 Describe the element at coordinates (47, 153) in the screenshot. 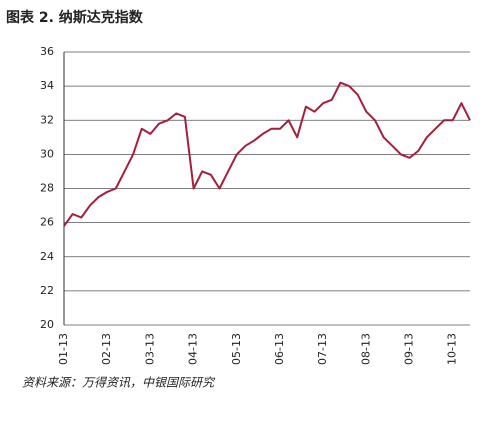

I see `y-tick-label: 30` at that location.